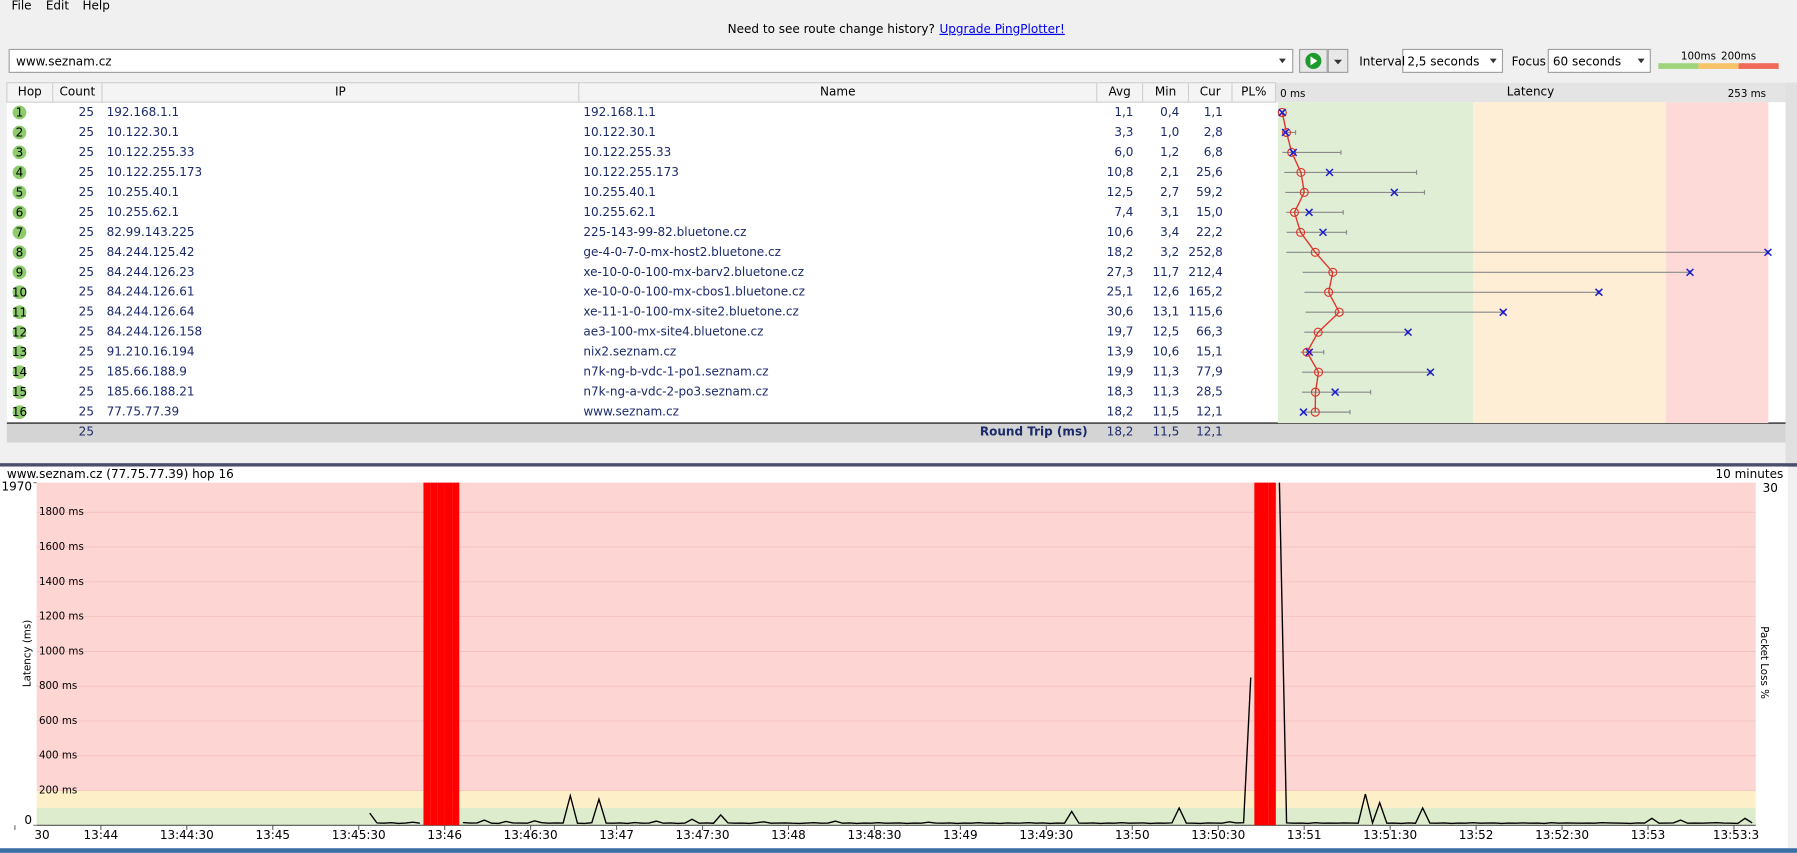 The width and height of the screenshot is (1797, 853). I want to click on scale-red, so click(1758, 66).